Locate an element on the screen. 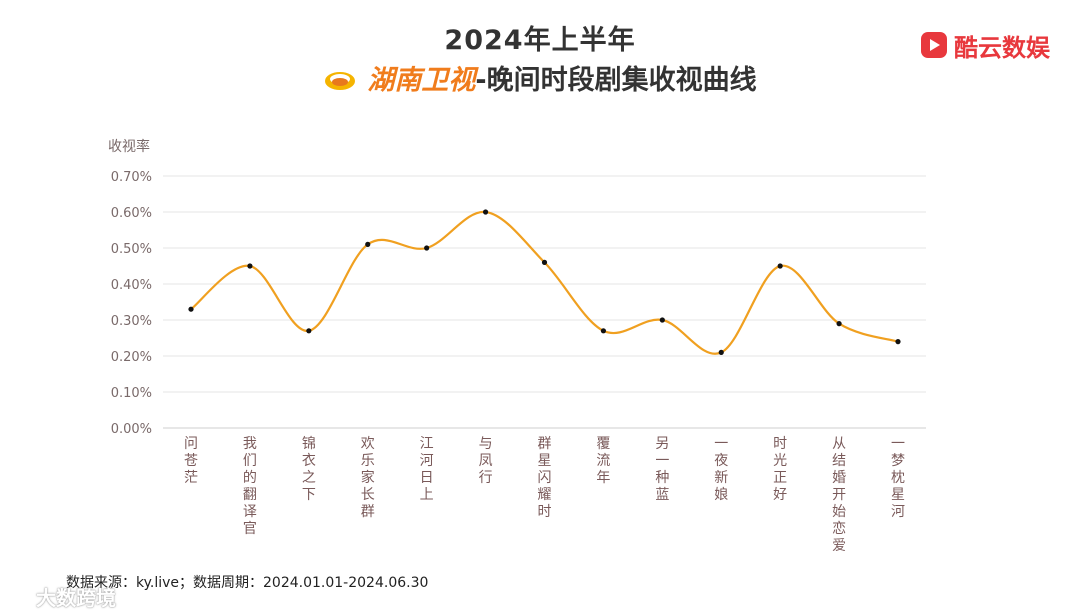  title-suffix: -晚间时段剧集收视曲线 is located at coordinates (616, 80).